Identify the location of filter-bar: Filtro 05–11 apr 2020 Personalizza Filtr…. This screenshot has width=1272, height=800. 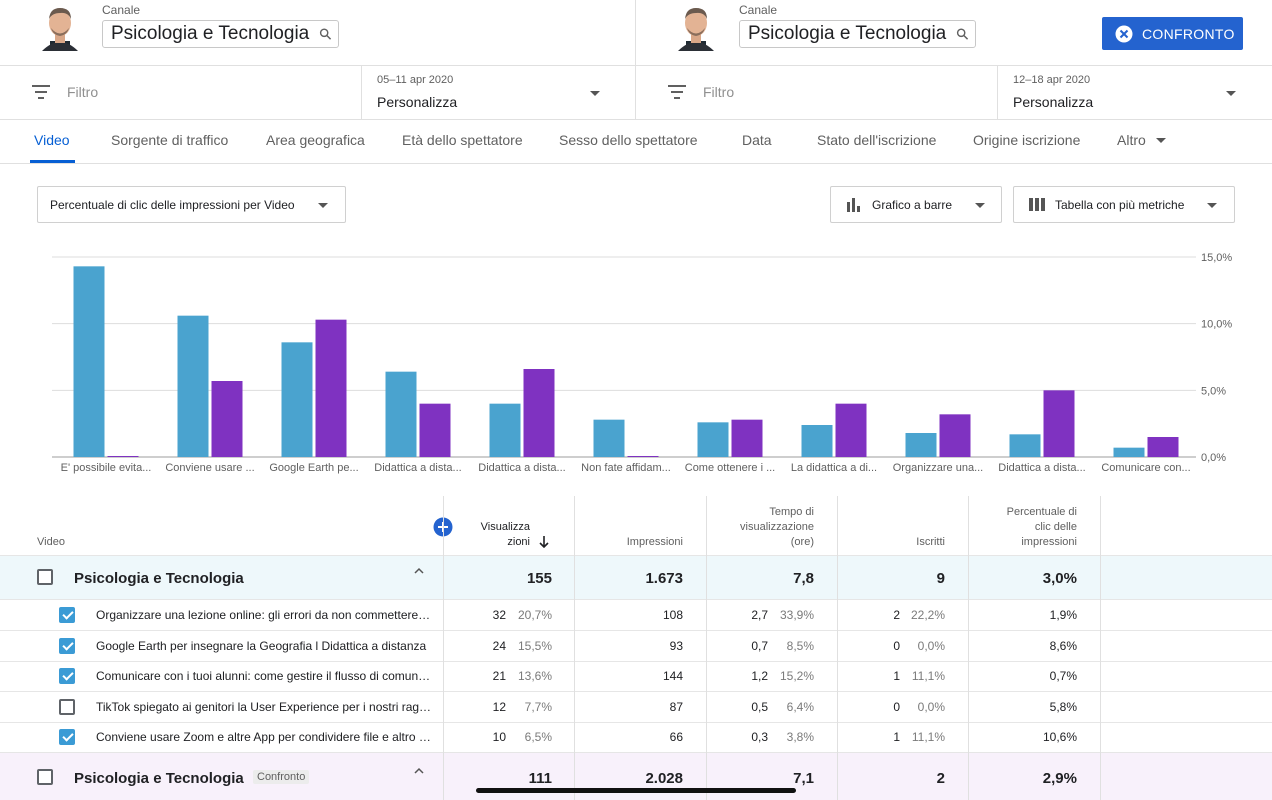
(636, 93).